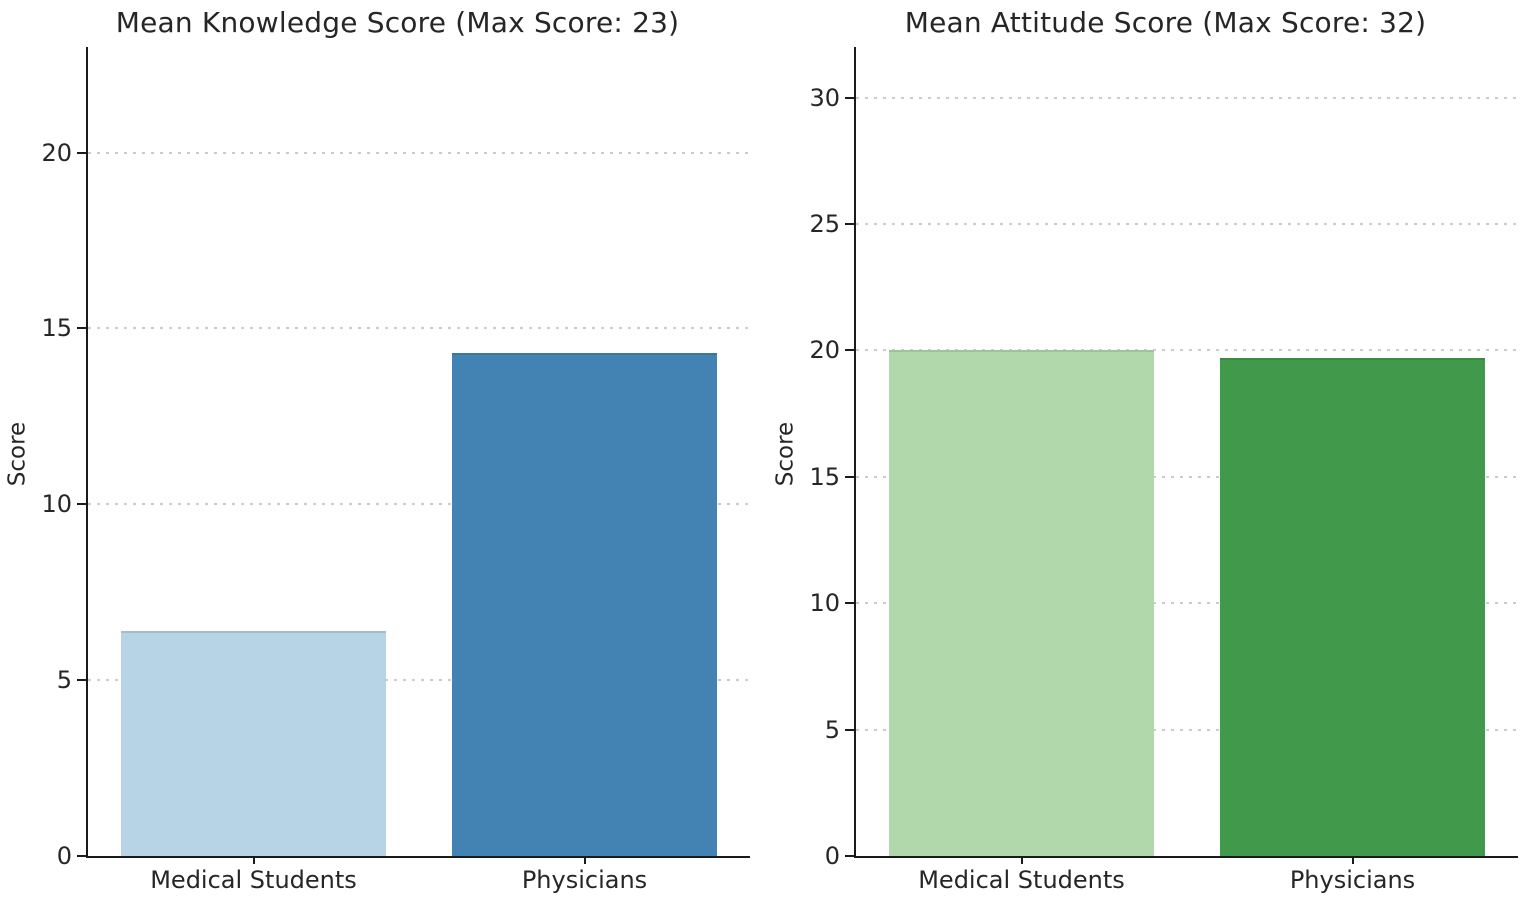 The height and width of the screenshot is (899, 1536). I want to click on chart-title: Mean Knowledge Score (Max Score: 23), so click(397, 22).